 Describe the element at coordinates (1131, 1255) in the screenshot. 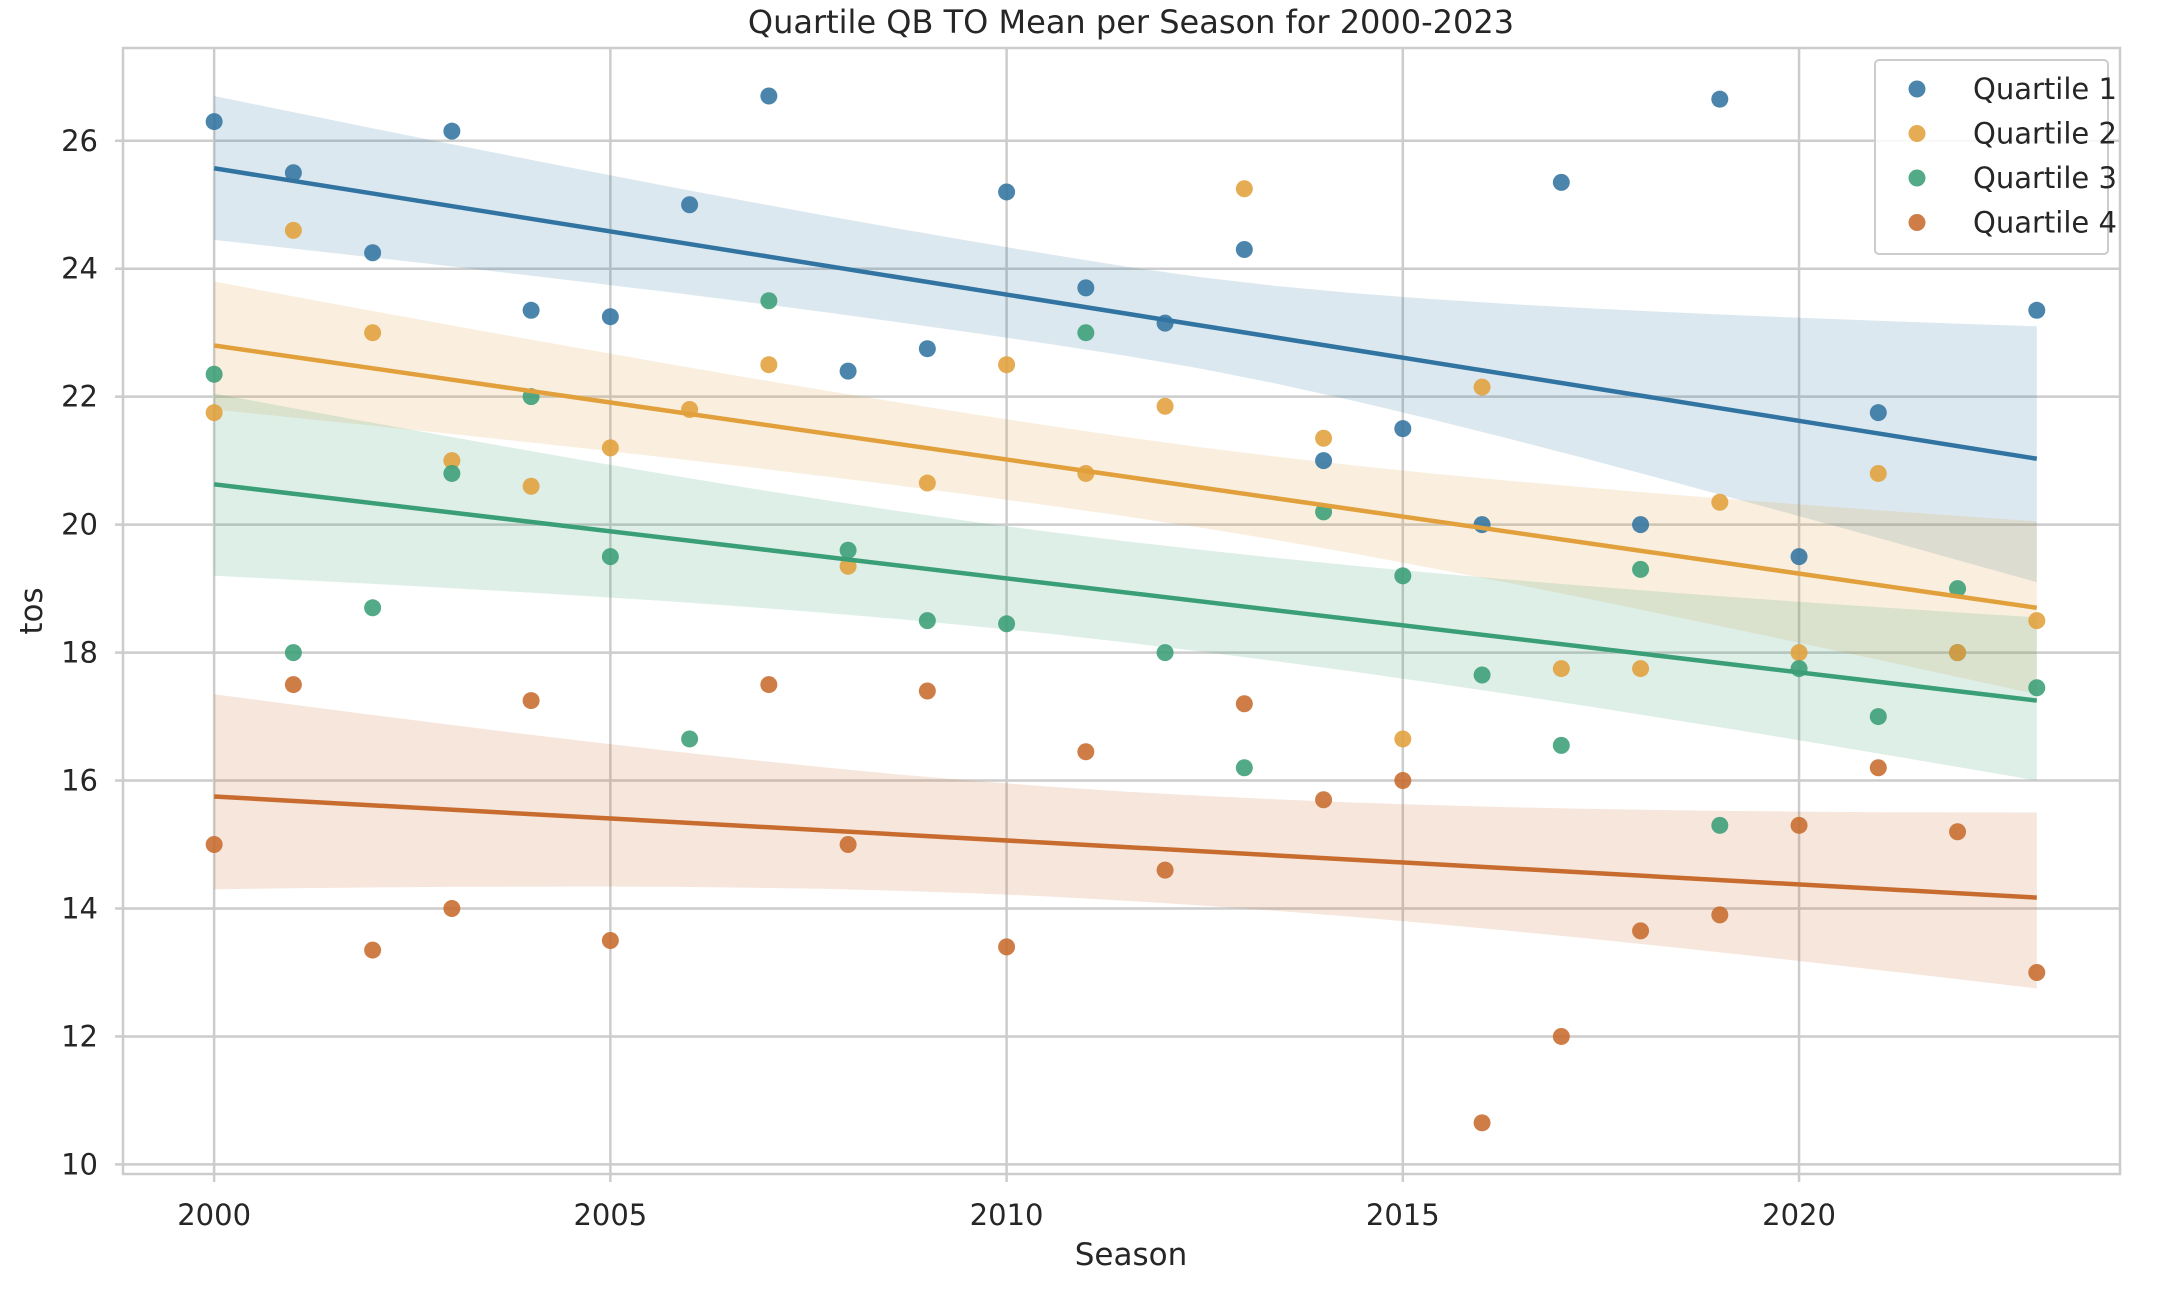

I see `x-axis-label: Season` at that location.